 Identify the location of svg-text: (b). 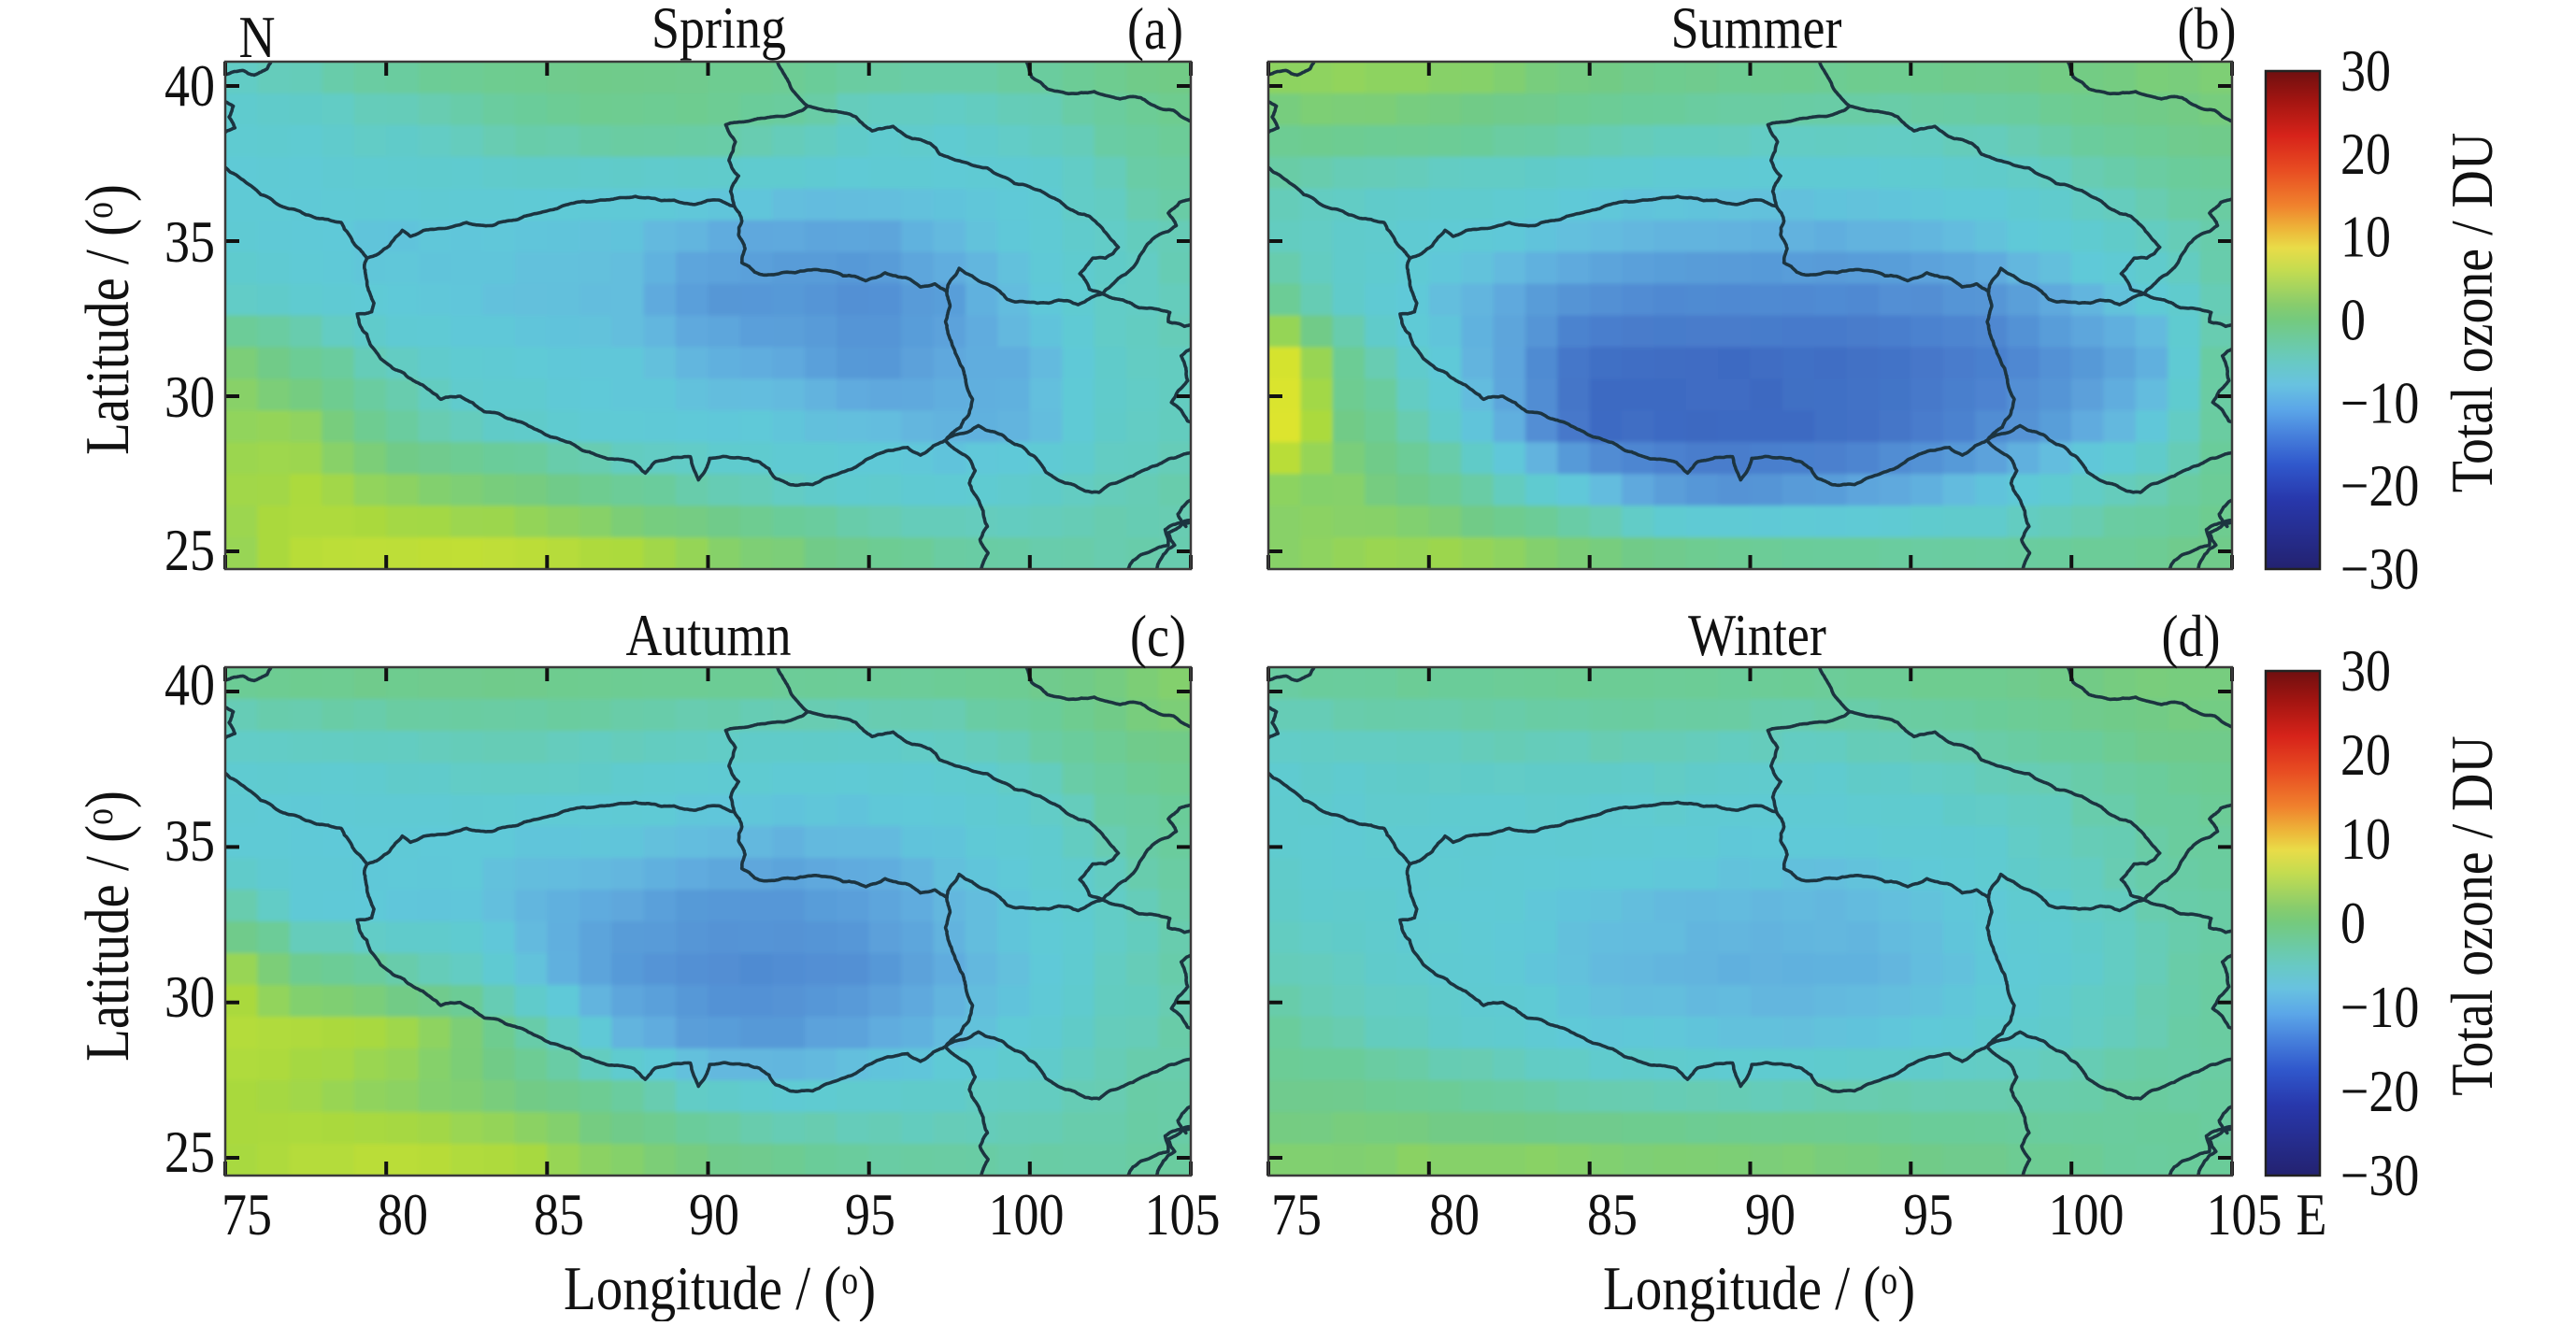
(2207, 31).